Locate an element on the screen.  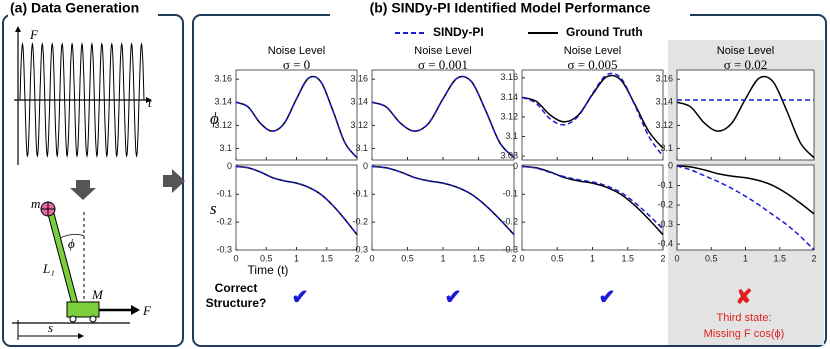
row-label: ϕ is located at coordinates (214, 118).